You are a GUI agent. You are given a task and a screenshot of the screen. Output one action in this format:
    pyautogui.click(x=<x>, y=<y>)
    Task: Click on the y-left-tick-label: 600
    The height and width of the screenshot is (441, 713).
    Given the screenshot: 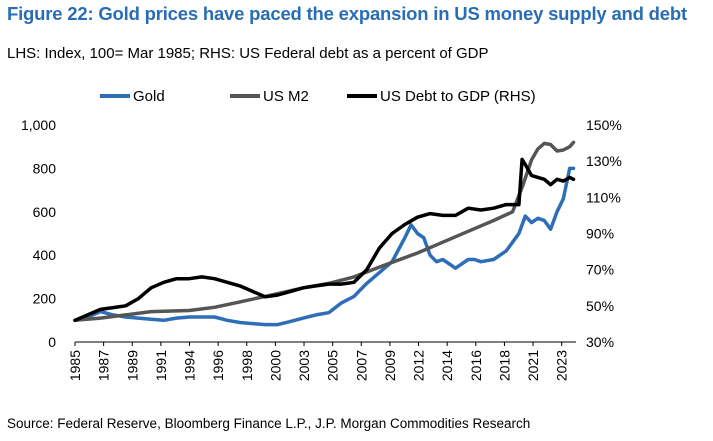 What is the action you would take?
    pyautogui.click(x=45, y=212)
    